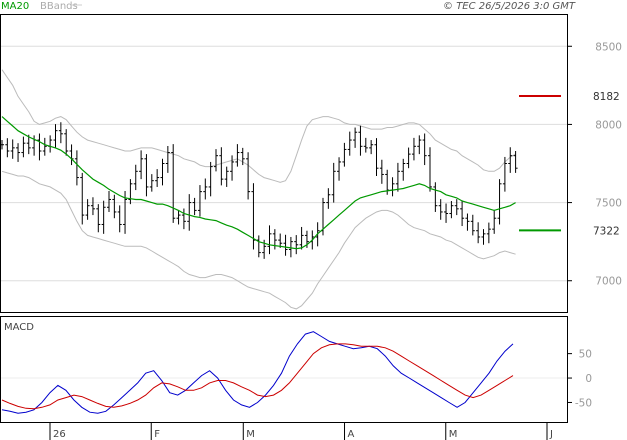 Image resolution: width=627 pixels, height=440 pixels. What do you see at coordinates (301, 431) in the screenshot?
I see `x-axis: 26 F M A M J` at bounding box center [301, 431].